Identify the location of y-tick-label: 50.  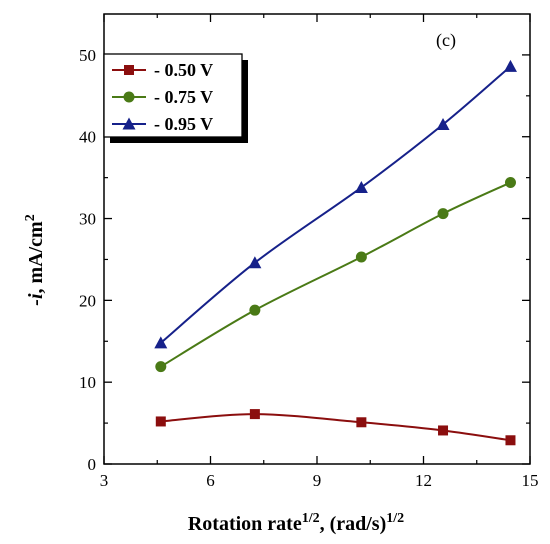
(87, 55).